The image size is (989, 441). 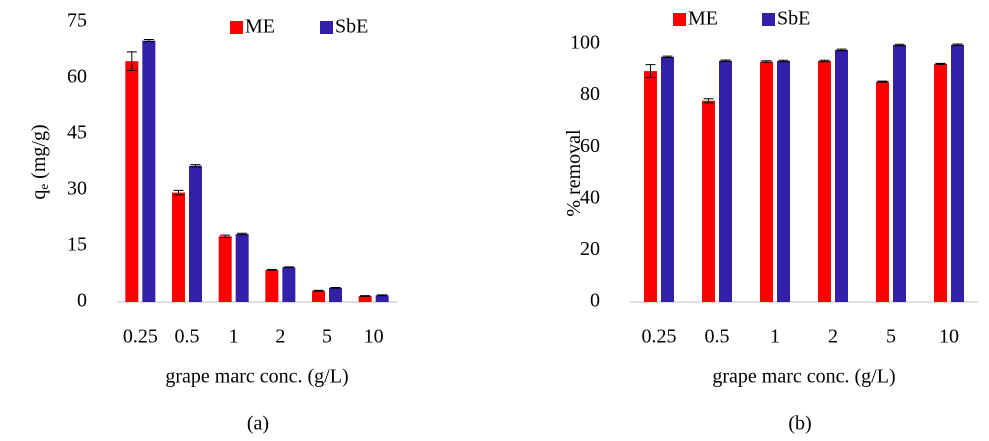 I want to click on y-tick-label: 75, so click(x=77, y=21).